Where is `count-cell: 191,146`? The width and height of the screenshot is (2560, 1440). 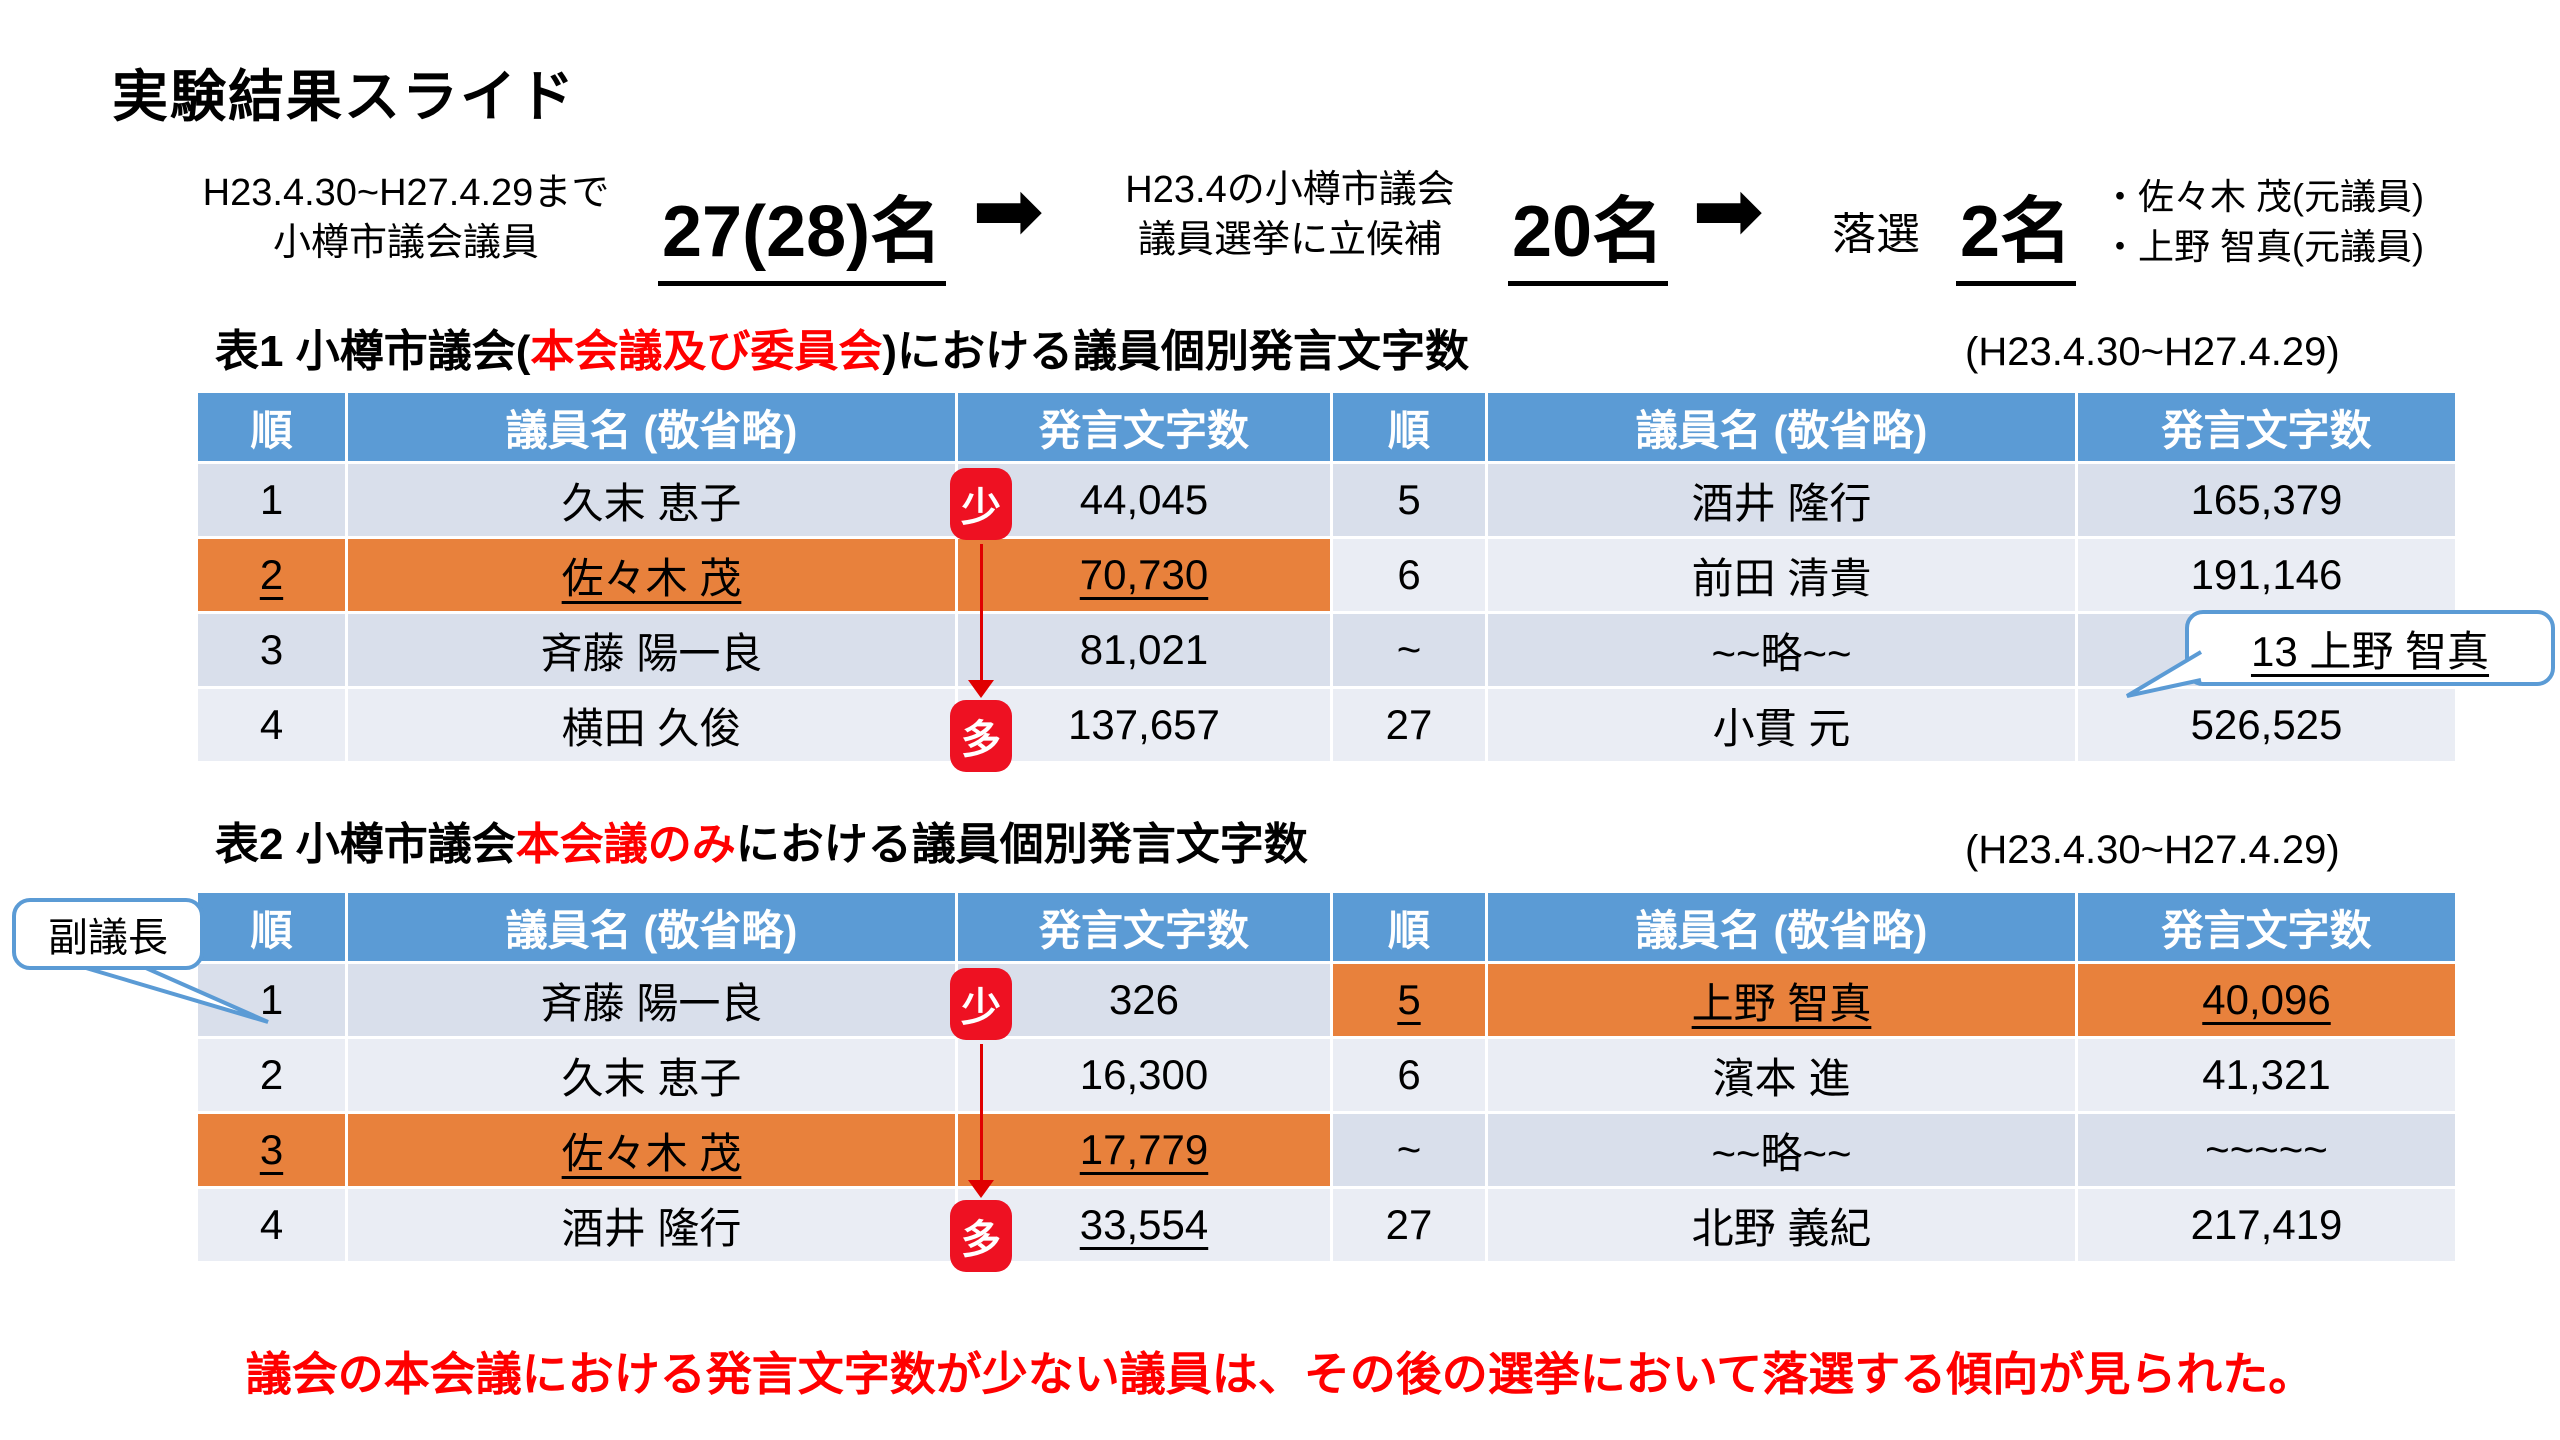
count-cell: 191,146 is located at coordinates (2266, 575).